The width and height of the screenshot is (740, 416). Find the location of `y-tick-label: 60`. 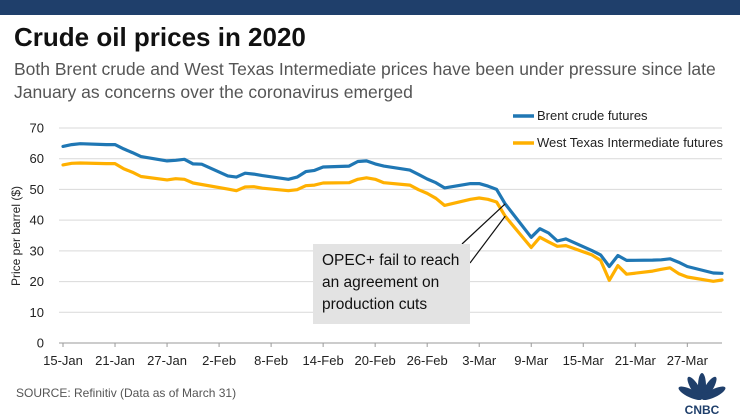

y-tick-label: 60 is located at coordinates (37, 158).